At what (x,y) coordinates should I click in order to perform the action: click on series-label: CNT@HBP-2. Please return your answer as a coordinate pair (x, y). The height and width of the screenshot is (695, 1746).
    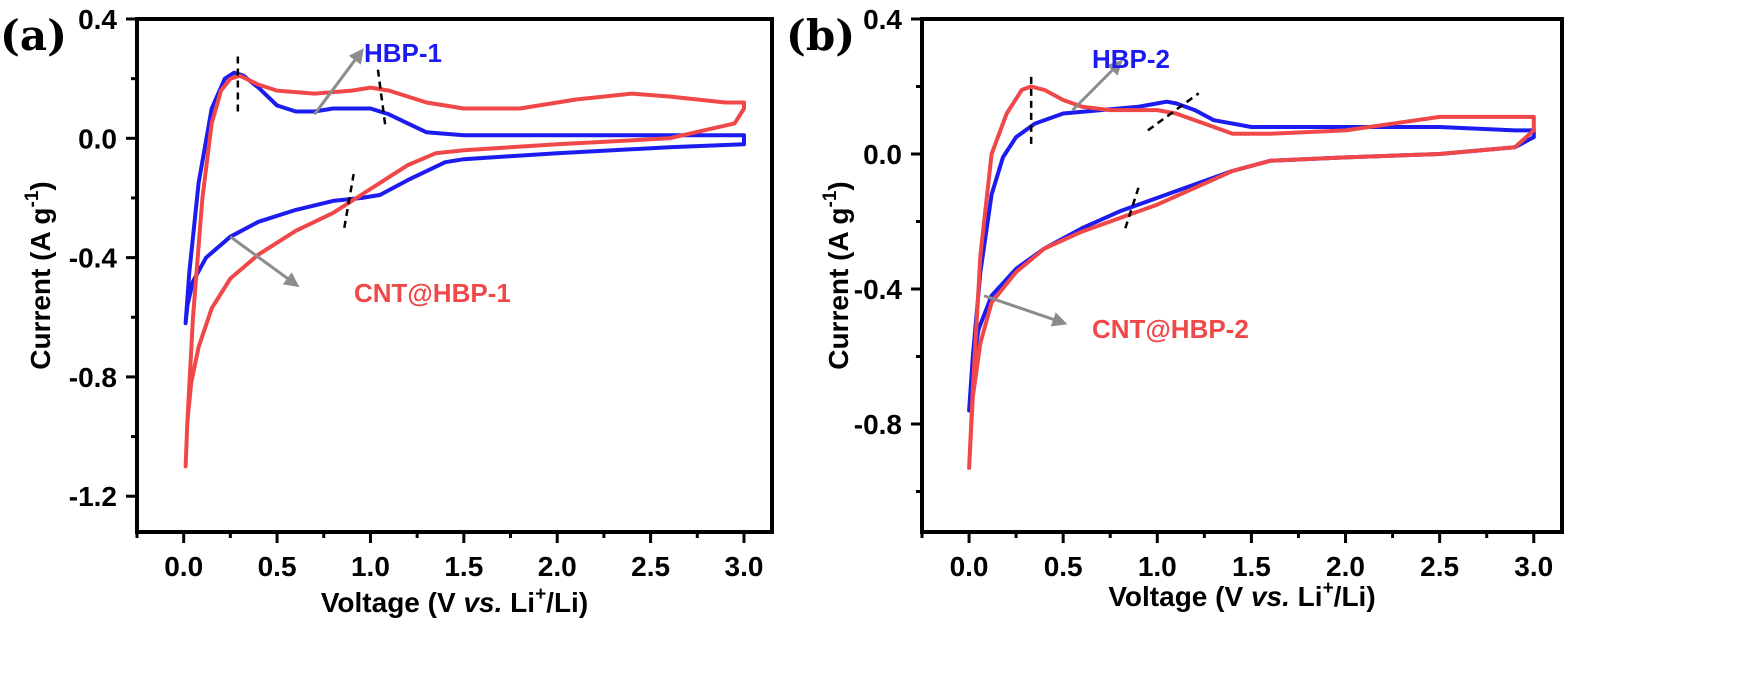
    Looking at the image, I should click on (1170, 329).